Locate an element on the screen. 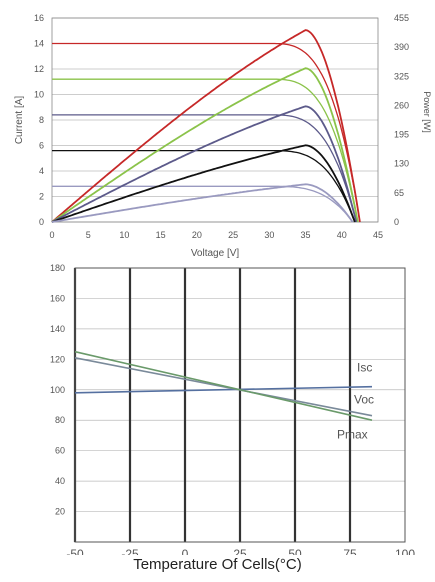 This screenshot has height=582, width=435. x-tick-label: 50 is located at coordinates (295, 551).